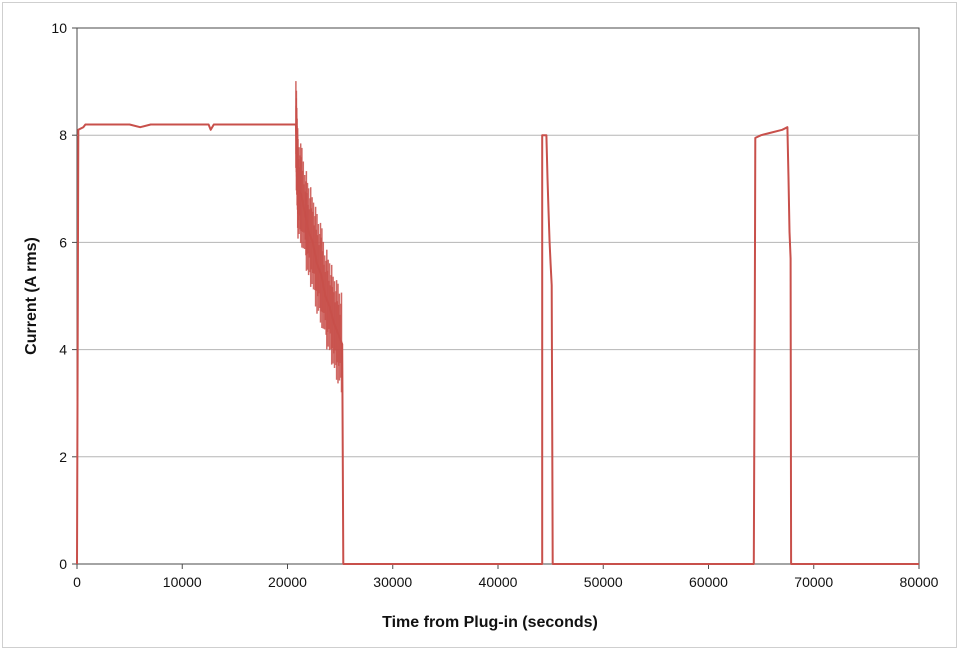 The image size is (961, 652). Describe the element at coordinates (63, 135) in the screenshot. I see `y-tick-label: 8` at that location.